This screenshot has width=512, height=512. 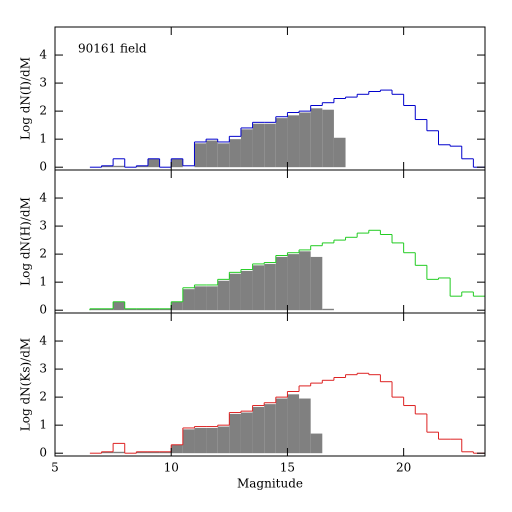 I want to click on y-axis-label: Log dN(H)/dM, so click(x=26, y=241).